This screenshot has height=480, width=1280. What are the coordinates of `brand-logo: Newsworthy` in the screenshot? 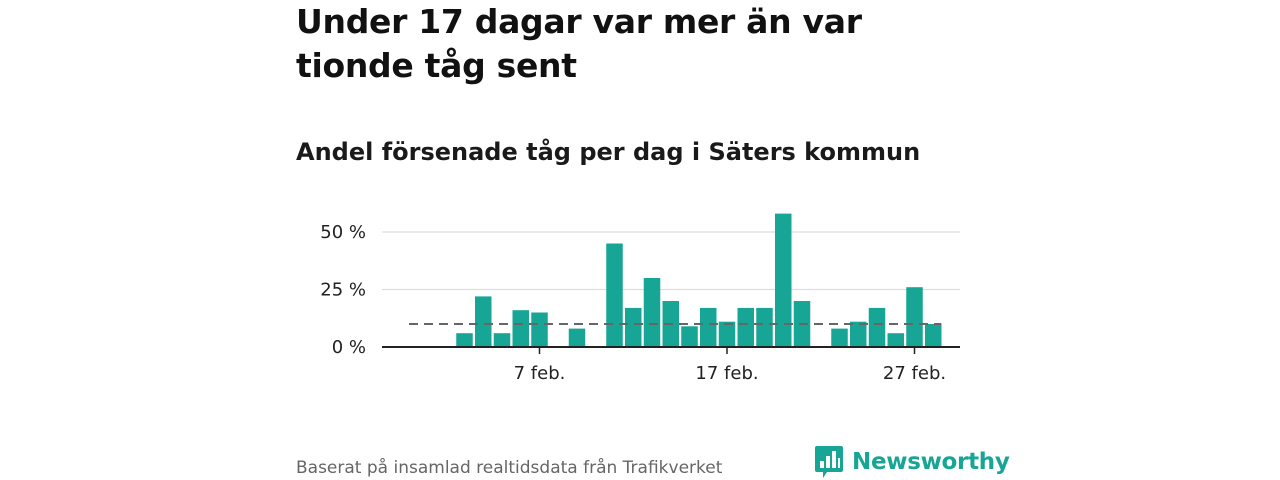 It's located at (912, 462).